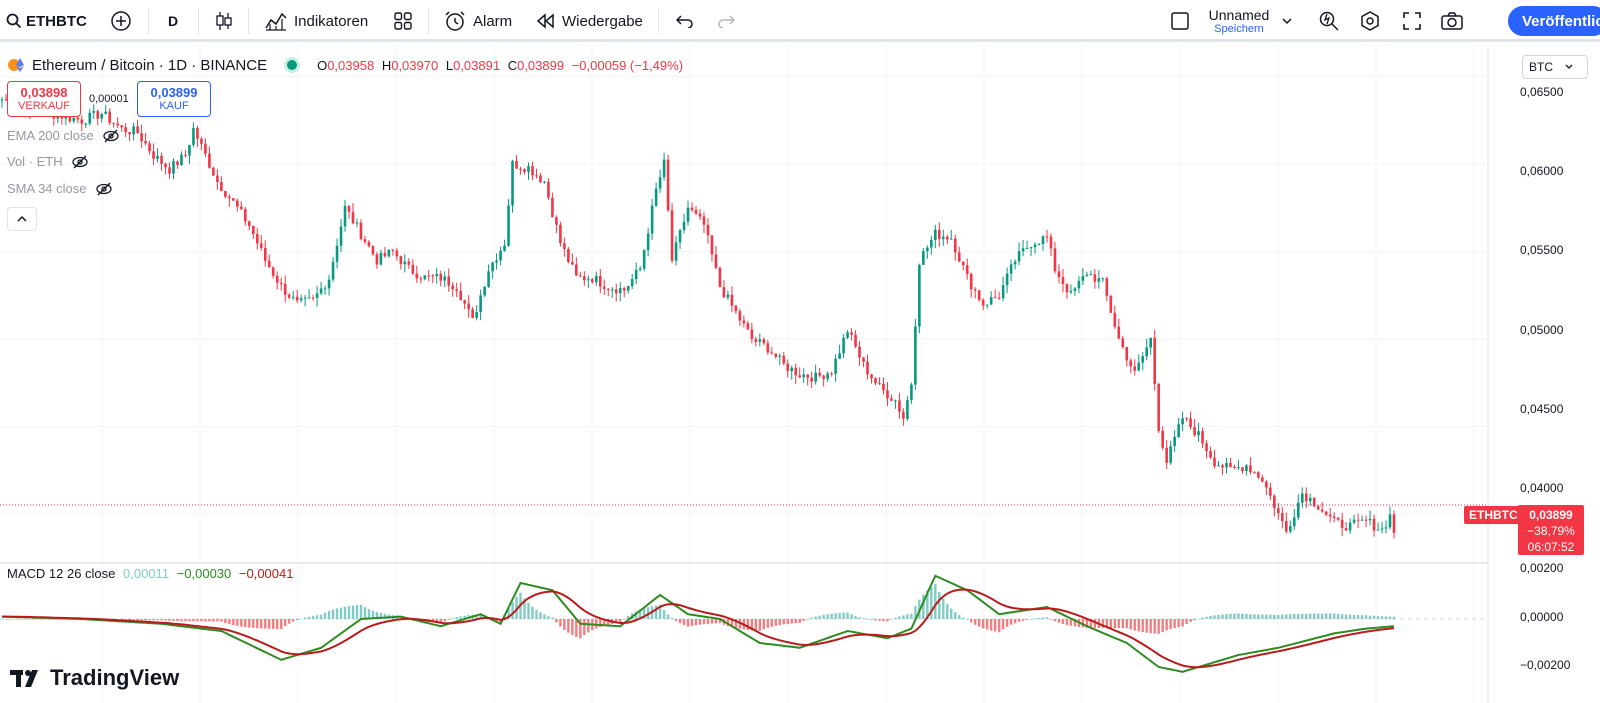 The width and height of the screenshot is (1600, 703). Describe the element at coordinates (173, 21) in the screenshot. I see `interval-button: D` at that location.